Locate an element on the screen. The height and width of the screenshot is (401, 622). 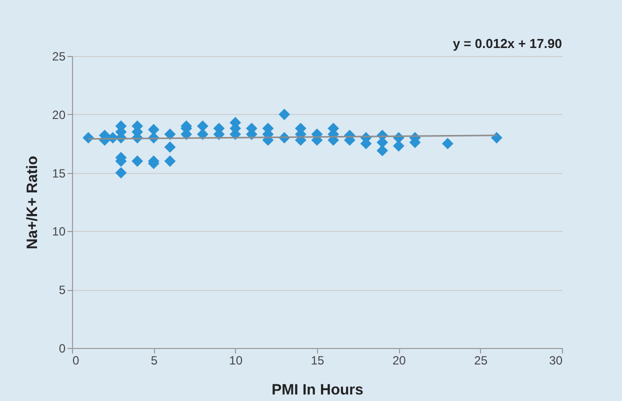
x-tick-label: 25 is located at coordinates (481, 361).